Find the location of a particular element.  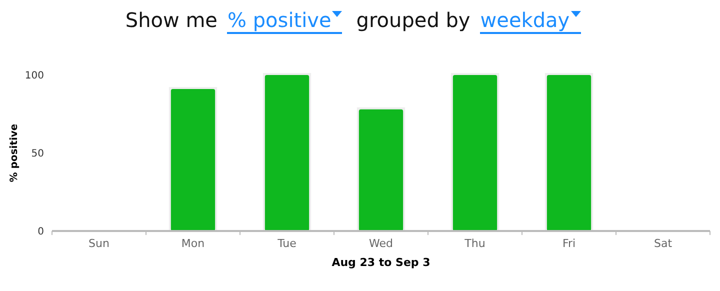

x-tick-label: Fri is located at coordinates (569, 243).